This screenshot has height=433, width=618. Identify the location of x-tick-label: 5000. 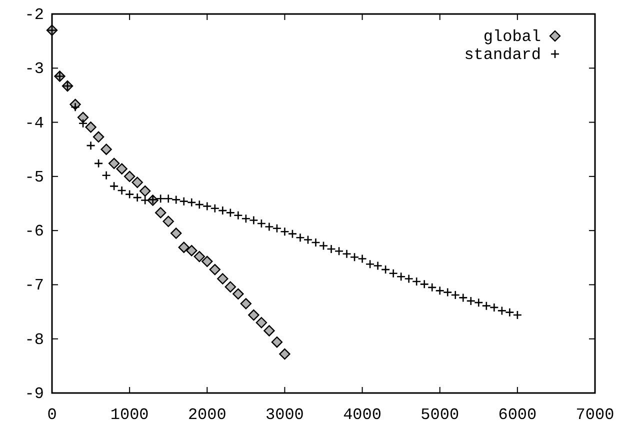
(440, 415).